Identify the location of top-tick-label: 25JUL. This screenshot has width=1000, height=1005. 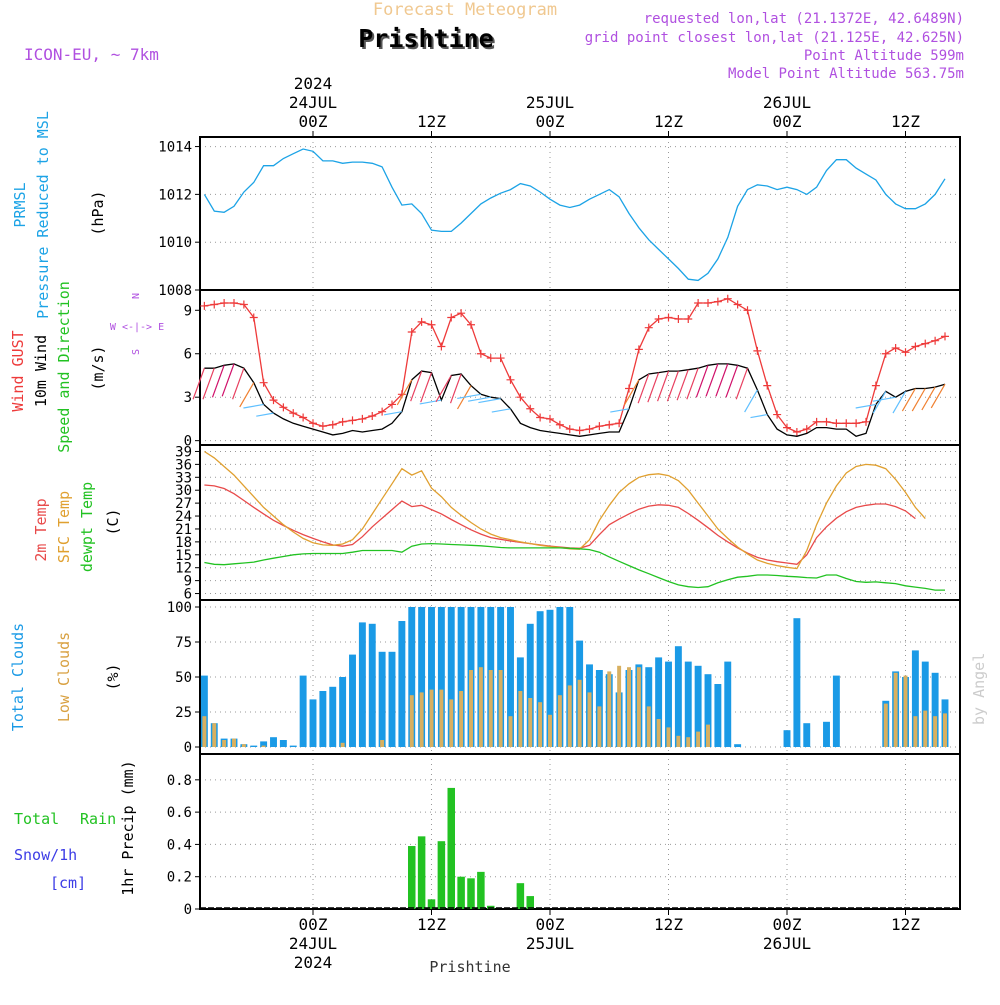
(550, 102).